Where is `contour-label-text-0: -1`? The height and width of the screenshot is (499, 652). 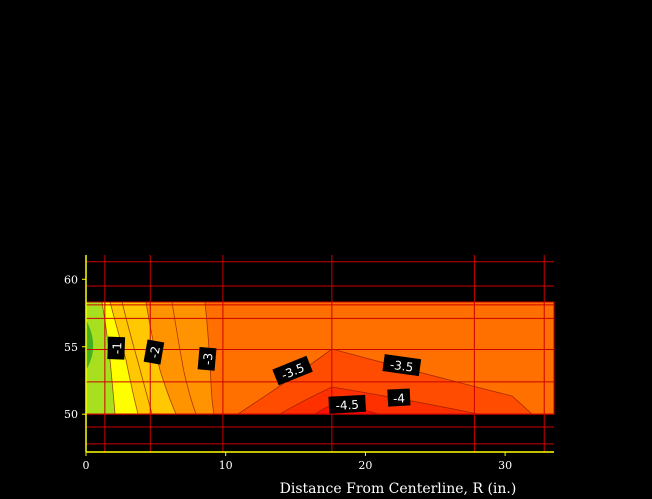
contour-label-text-0: -1 is located at coordinates (117, 348).